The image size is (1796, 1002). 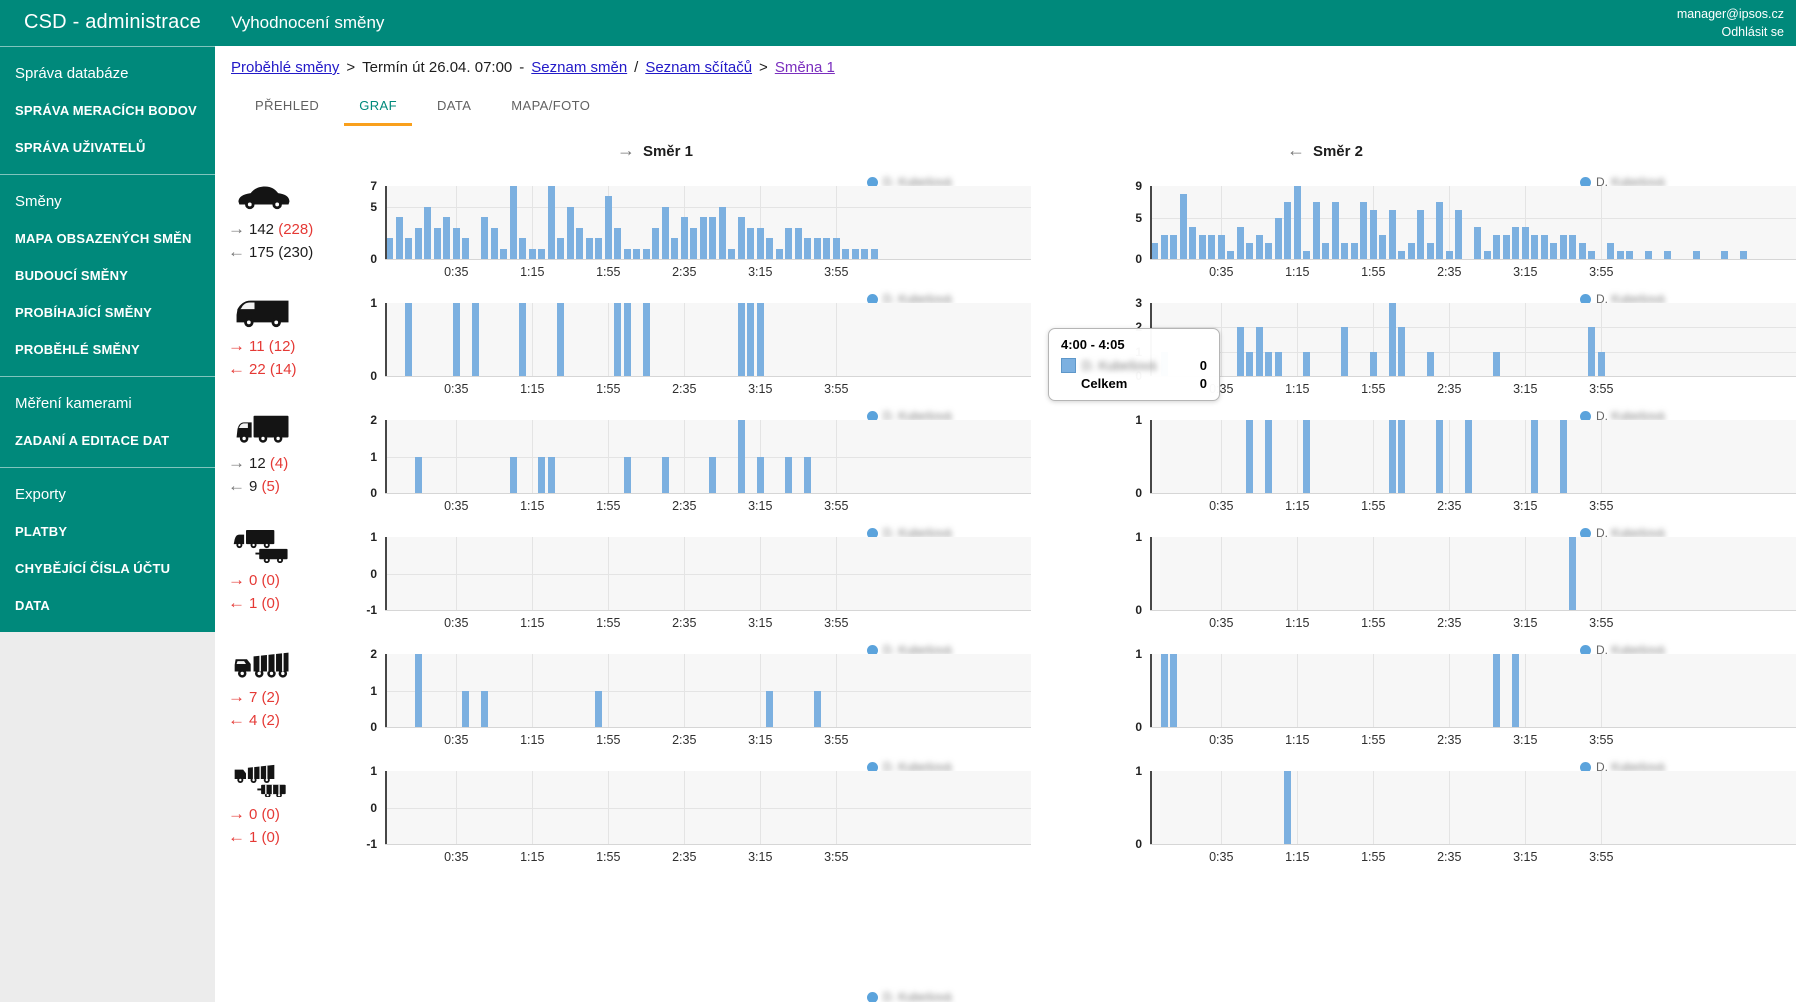 I want to click on chart-plot-truck-trailer-smer1, so click(x=708, y=574).